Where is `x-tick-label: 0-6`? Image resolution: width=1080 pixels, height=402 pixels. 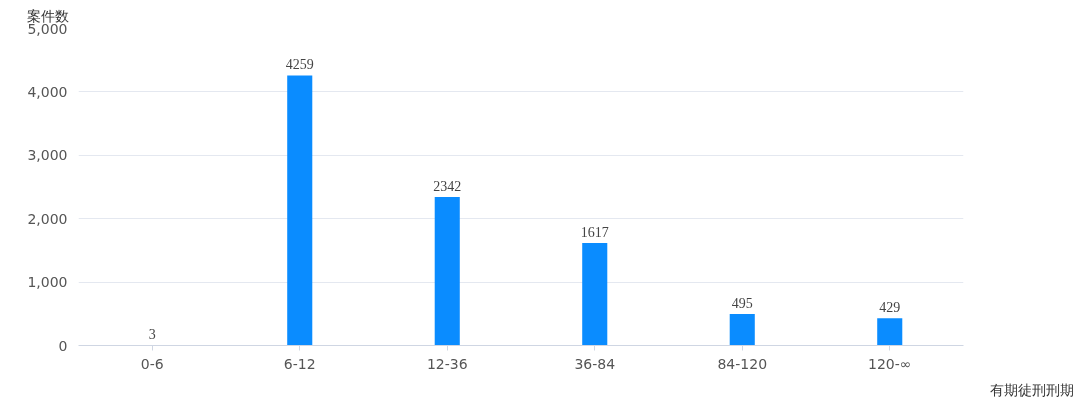 x-tick-label: 0-6 is located at coordinates (152, 363).